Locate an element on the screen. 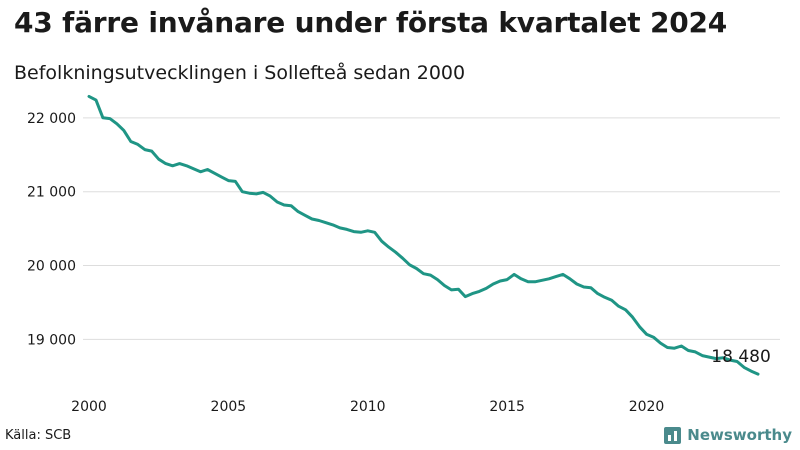 This screenshot has height=450, width=800. end-value-label: 18 480 is located at coordinates (740, 357).